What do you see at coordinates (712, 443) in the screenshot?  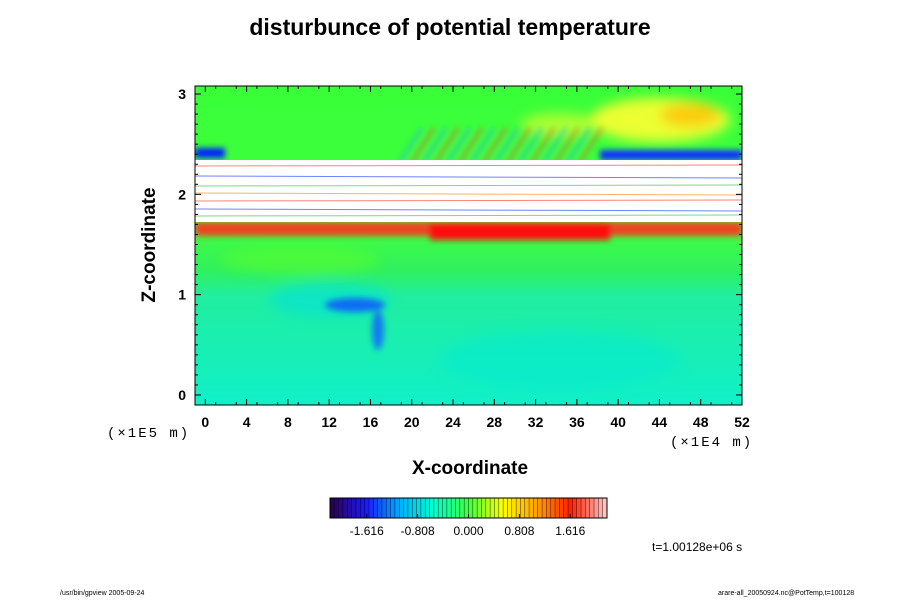 I see `x-unit-label: (×1E4 m)` at bounding box center [712, 443].